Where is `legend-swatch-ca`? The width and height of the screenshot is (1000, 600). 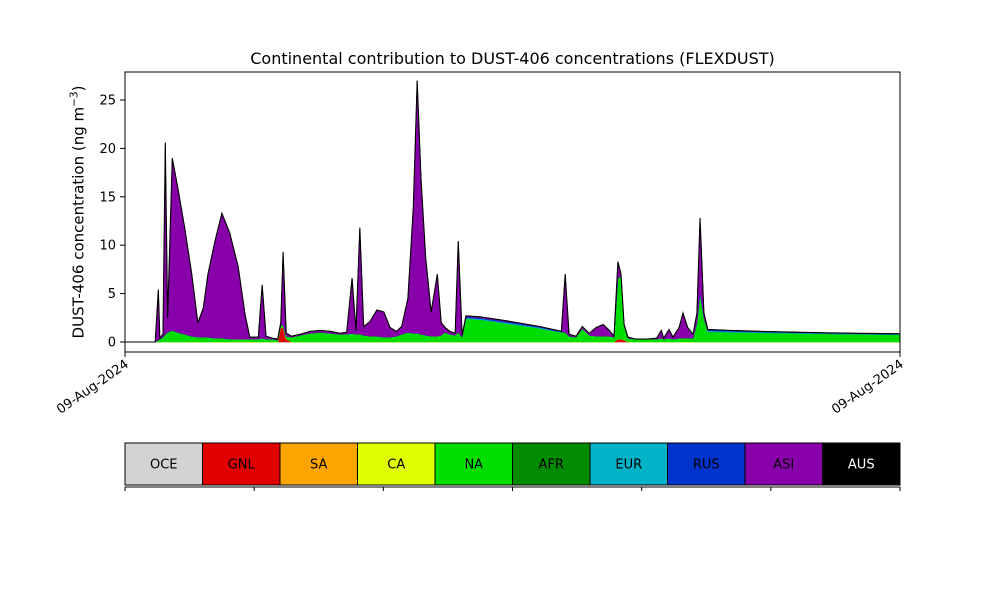 legend-swatch-ca is located at coordinates (396, 464).